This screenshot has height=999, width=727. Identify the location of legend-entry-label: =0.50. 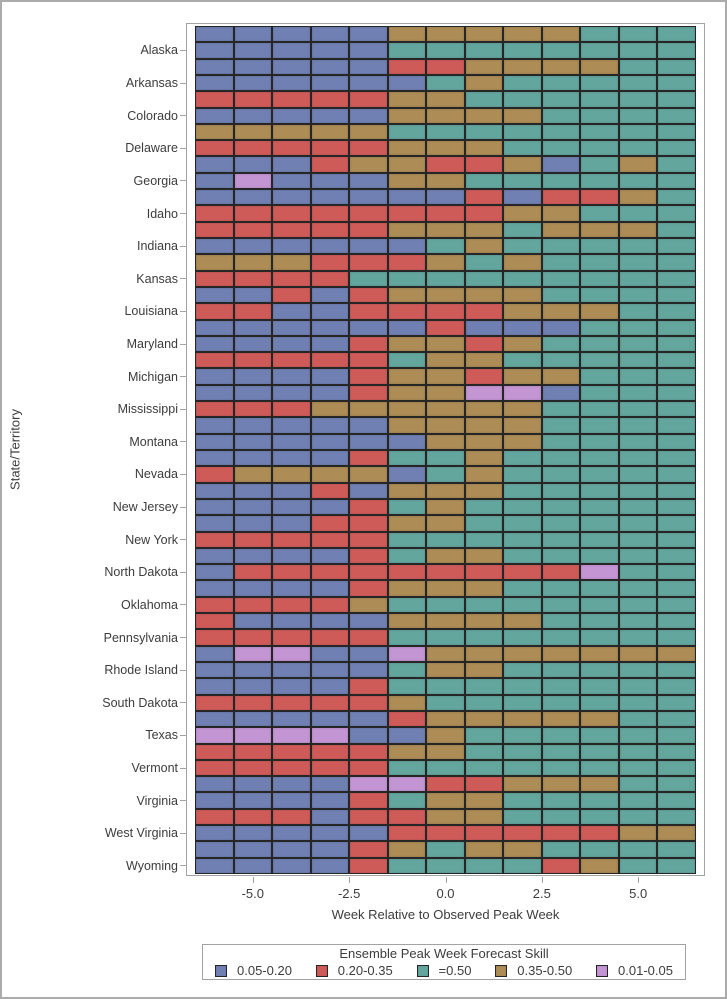
(455, 970).